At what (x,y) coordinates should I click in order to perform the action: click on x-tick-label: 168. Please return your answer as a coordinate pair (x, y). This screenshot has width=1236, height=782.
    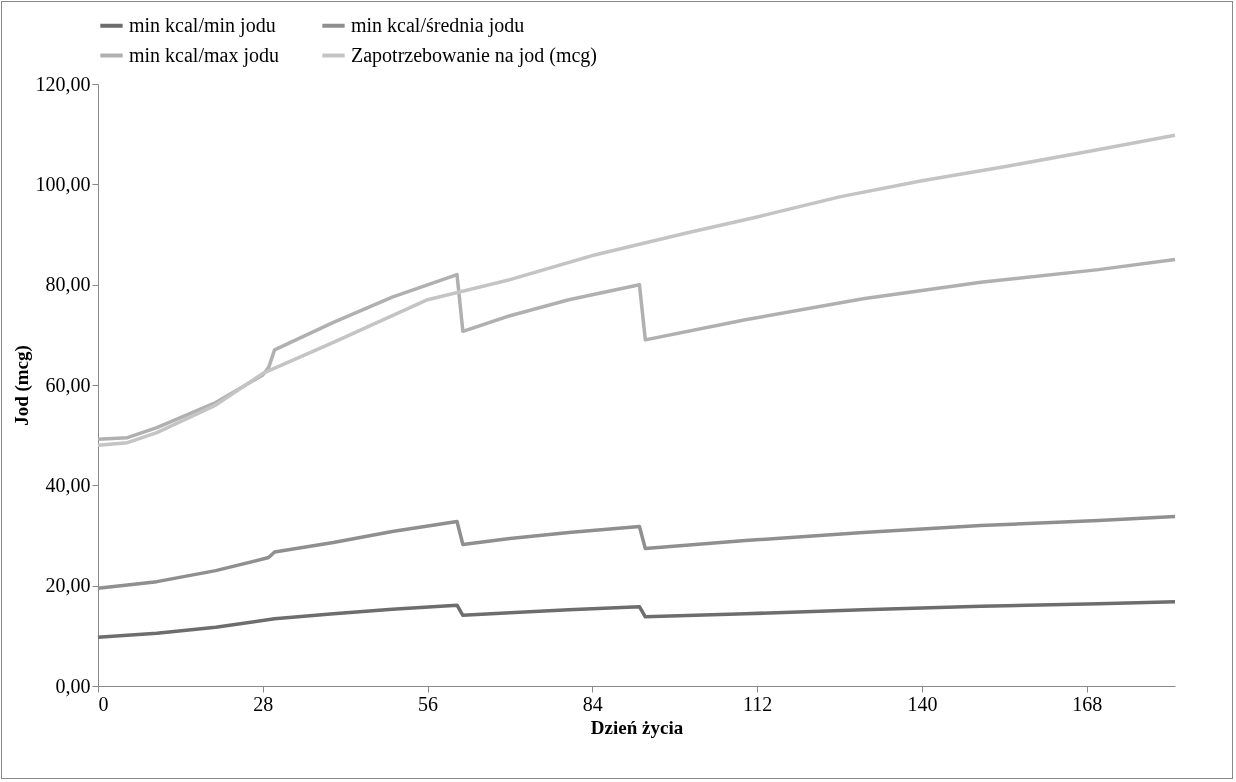
    Looking at the image, I should click on (1087, 703).